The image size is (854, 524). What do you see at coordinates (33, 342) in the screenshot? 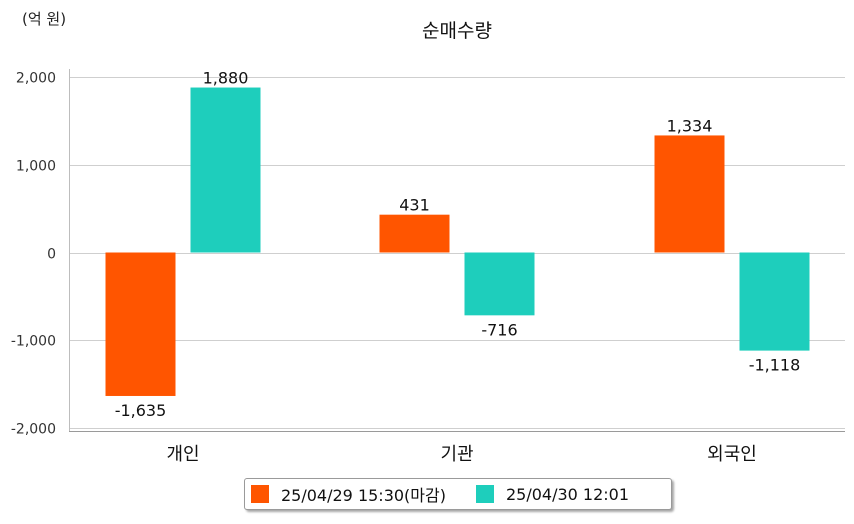
I see `y-tick-label: -1,000` at bounding box center [33, 342].